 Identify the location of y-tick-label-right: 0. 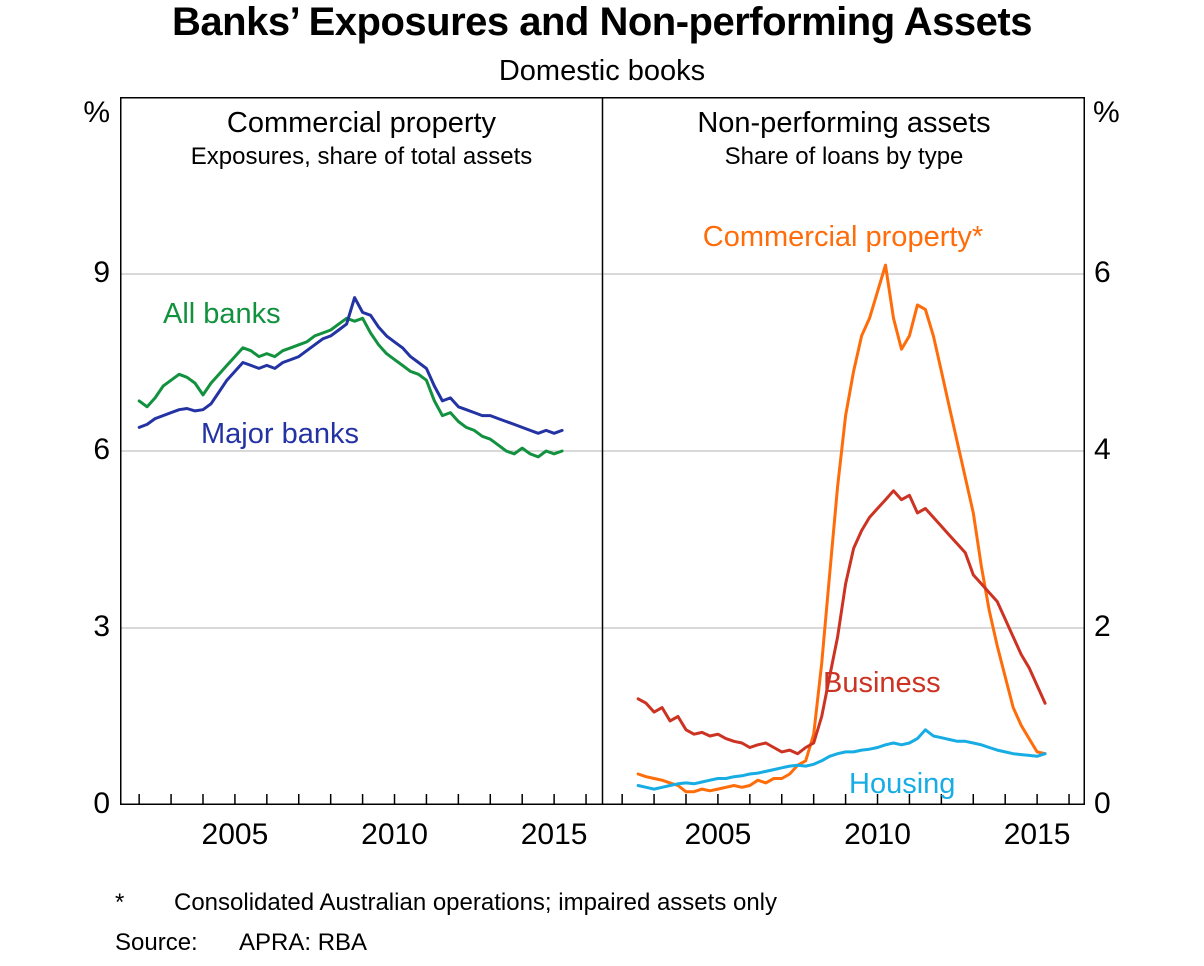
(1102, 803).